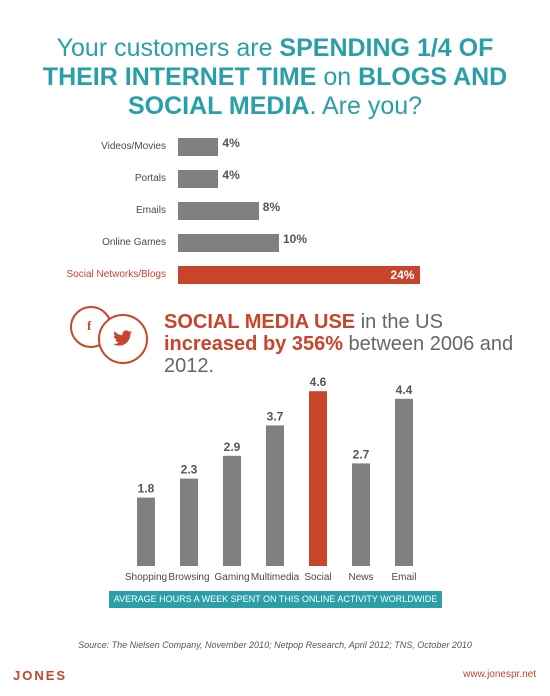  What do you see at coordinates (188, 577) in the screenshot?
I see `vbar-category-label: Browsing` at bounding box center [188, 577].